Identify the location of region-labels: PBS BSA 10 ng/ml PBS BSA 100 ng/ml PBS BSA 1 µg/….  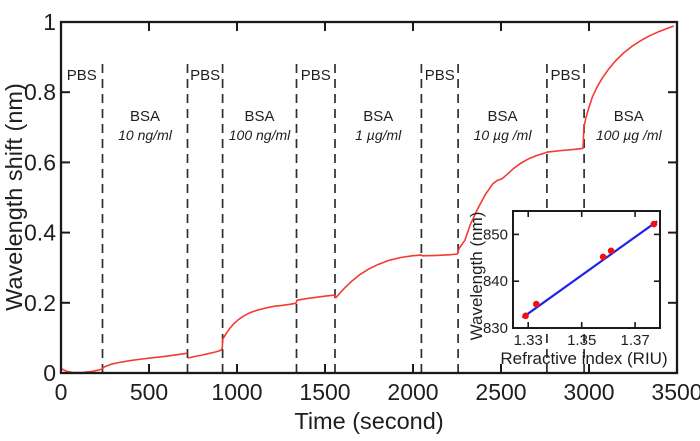
(365, 105).